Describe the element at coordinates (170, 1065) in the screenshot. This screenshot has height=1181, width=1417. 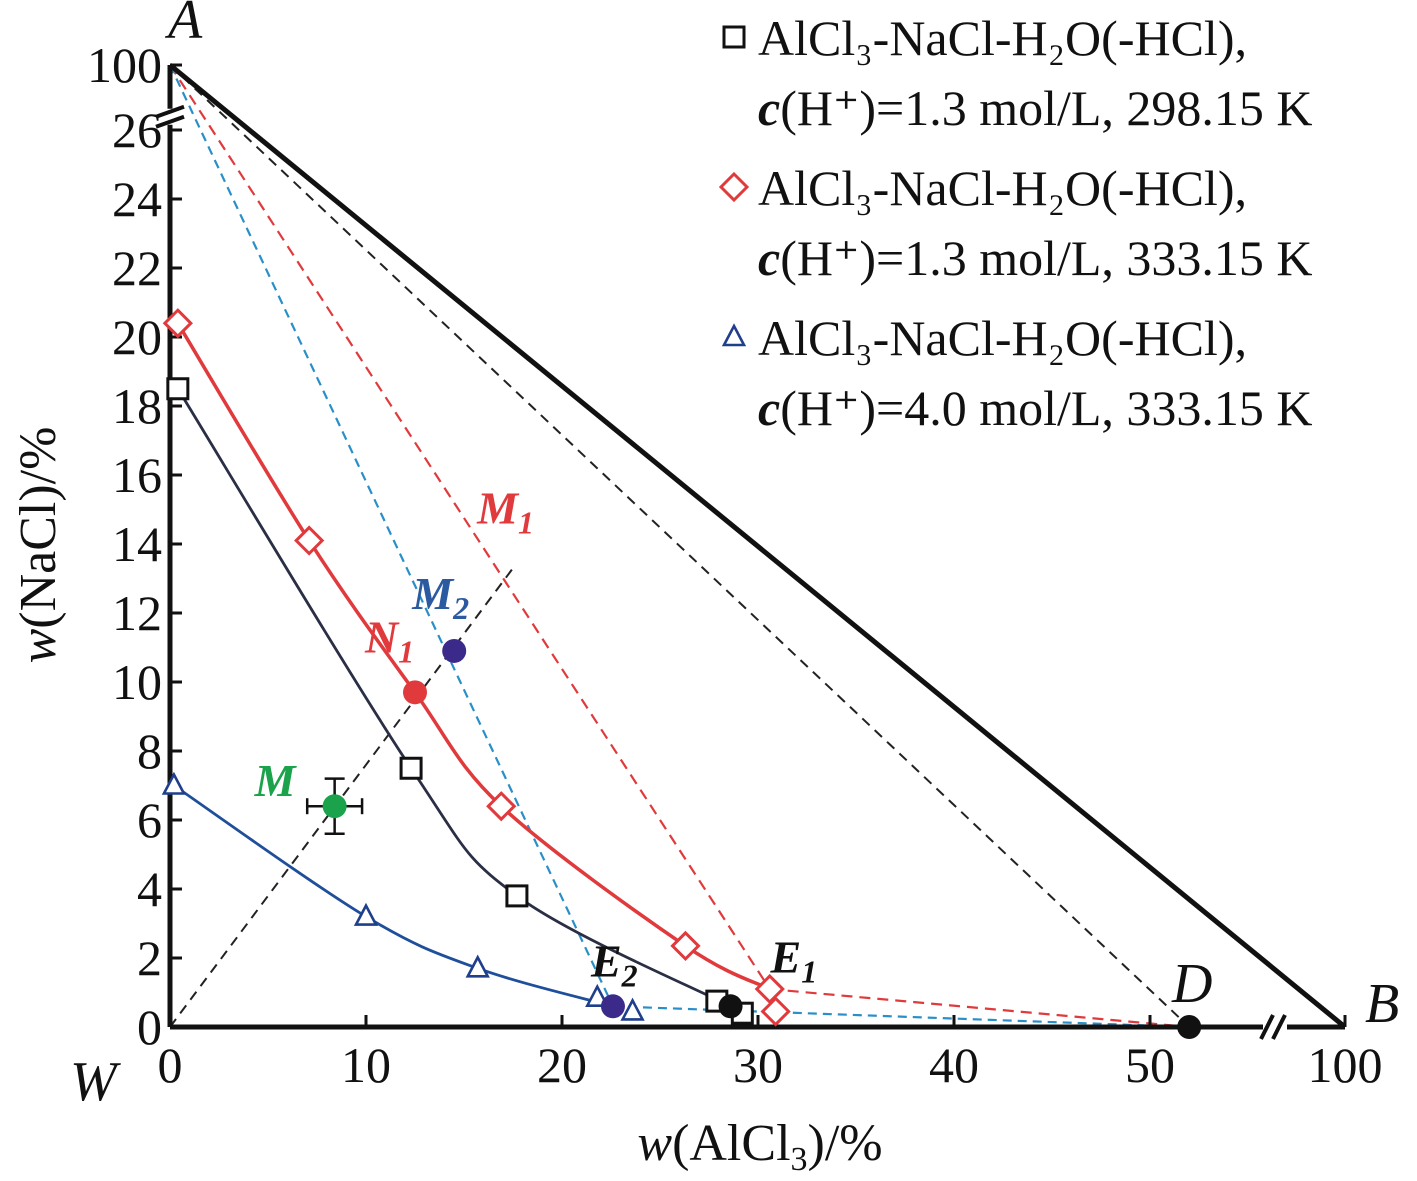
I see `x-tick-label: 0` at that location.